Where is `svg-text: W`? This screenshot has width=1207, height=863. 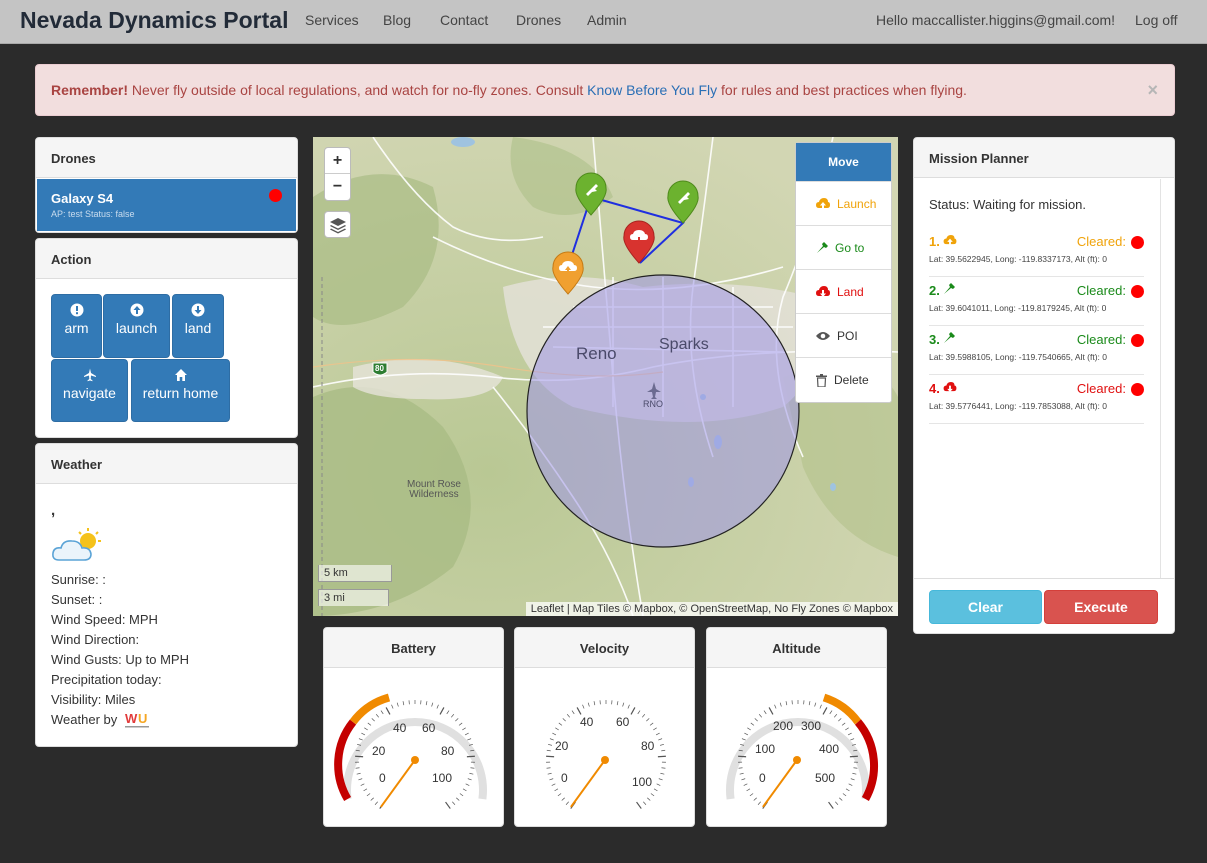 svg-text: W is located at coordinates (131, 718).